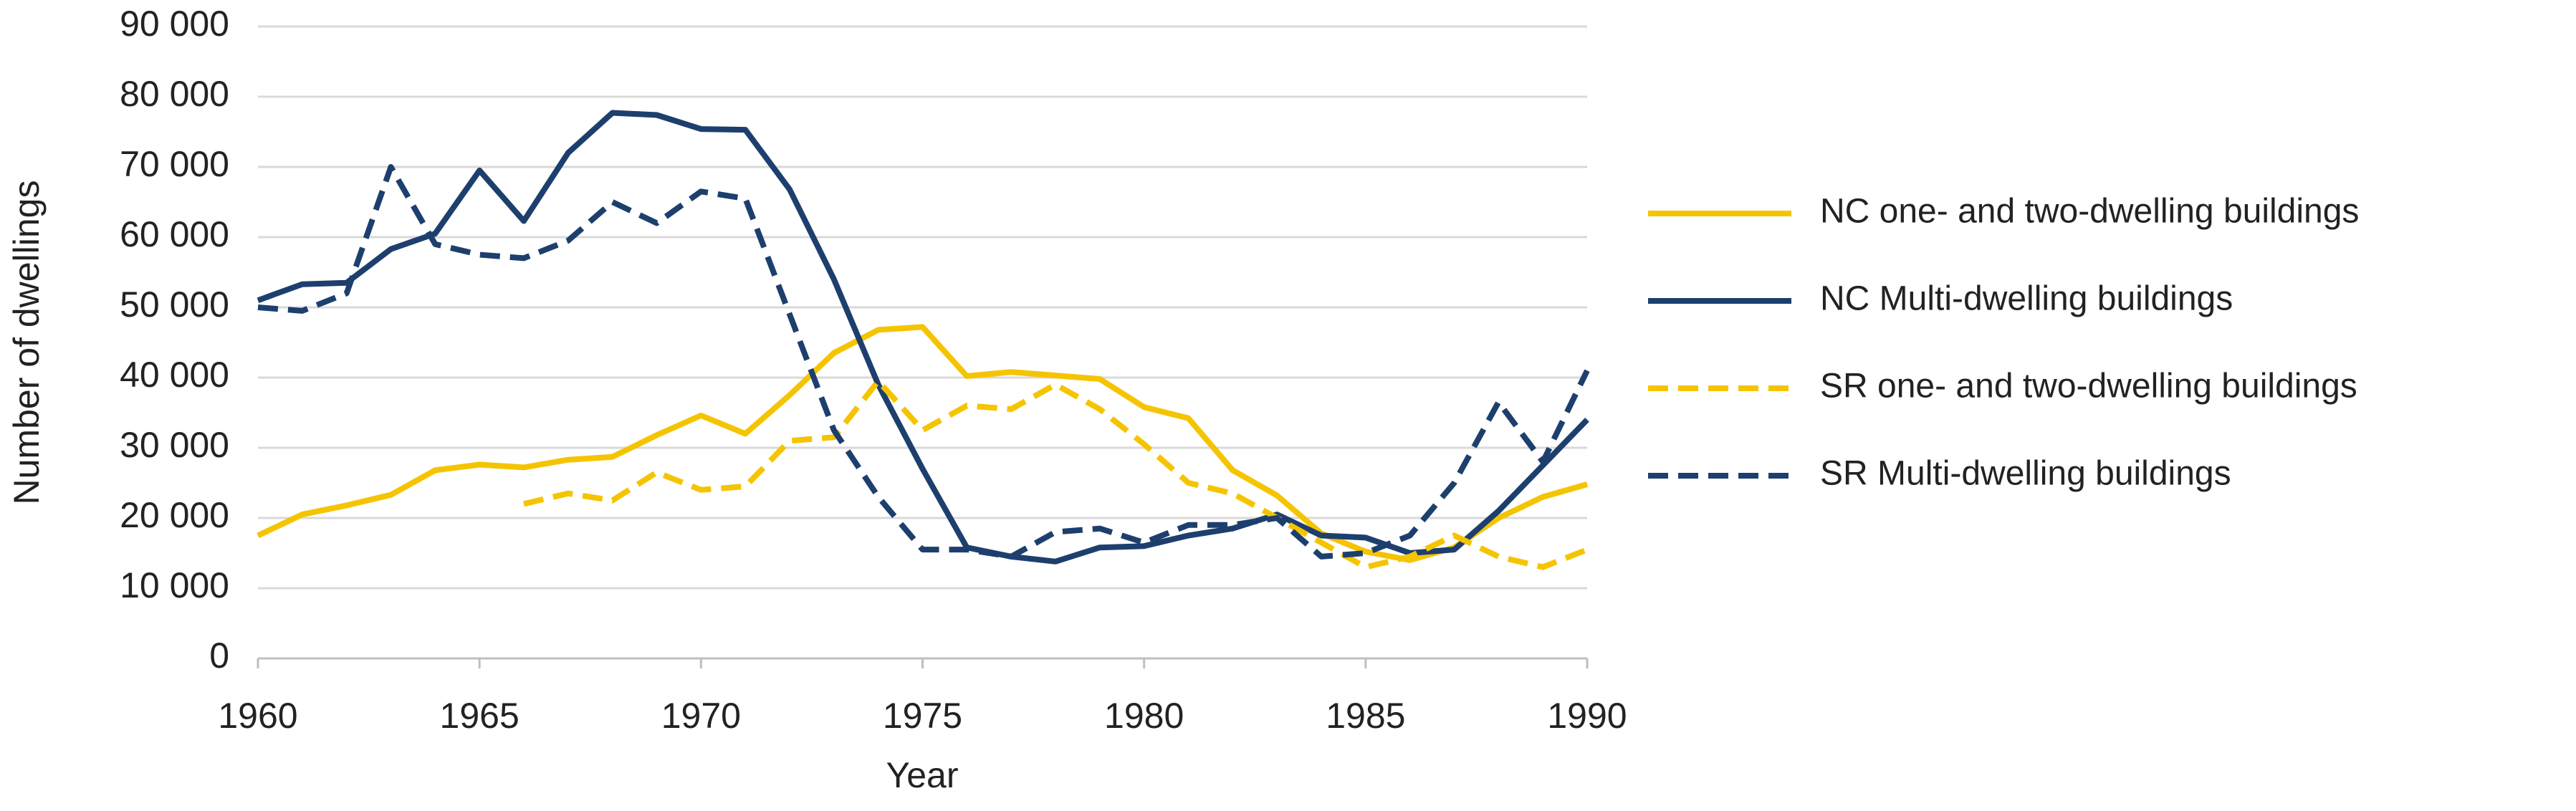 The height and width of the screenshot is (811, 2576). Describe the element at coordinates (1587, 716) in the screenshot. I see `x-tick-label: 1990` at that location.